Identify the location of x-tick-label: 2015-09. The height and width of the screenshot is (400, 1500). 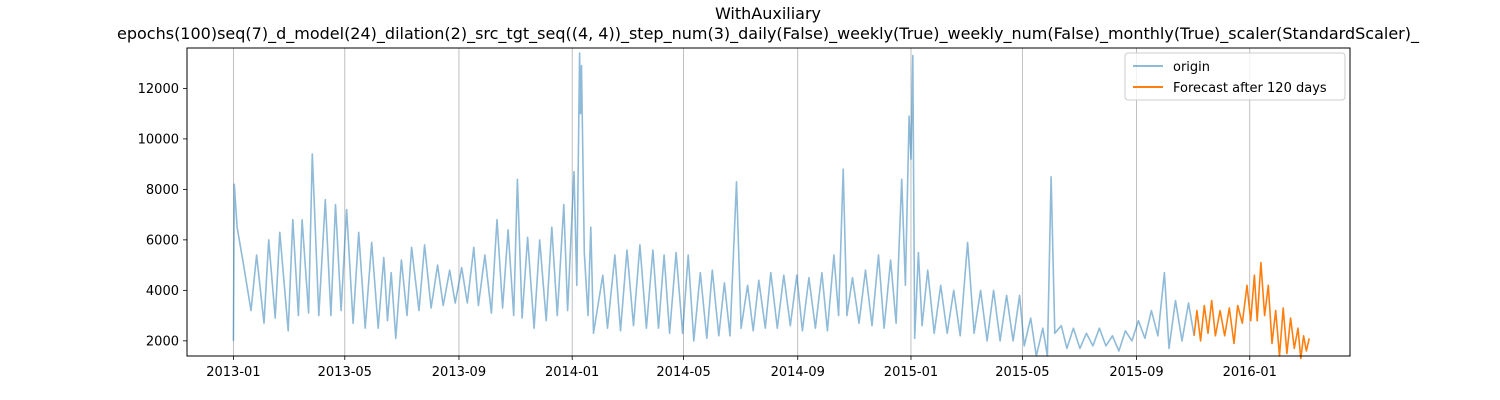
(1136, 372).